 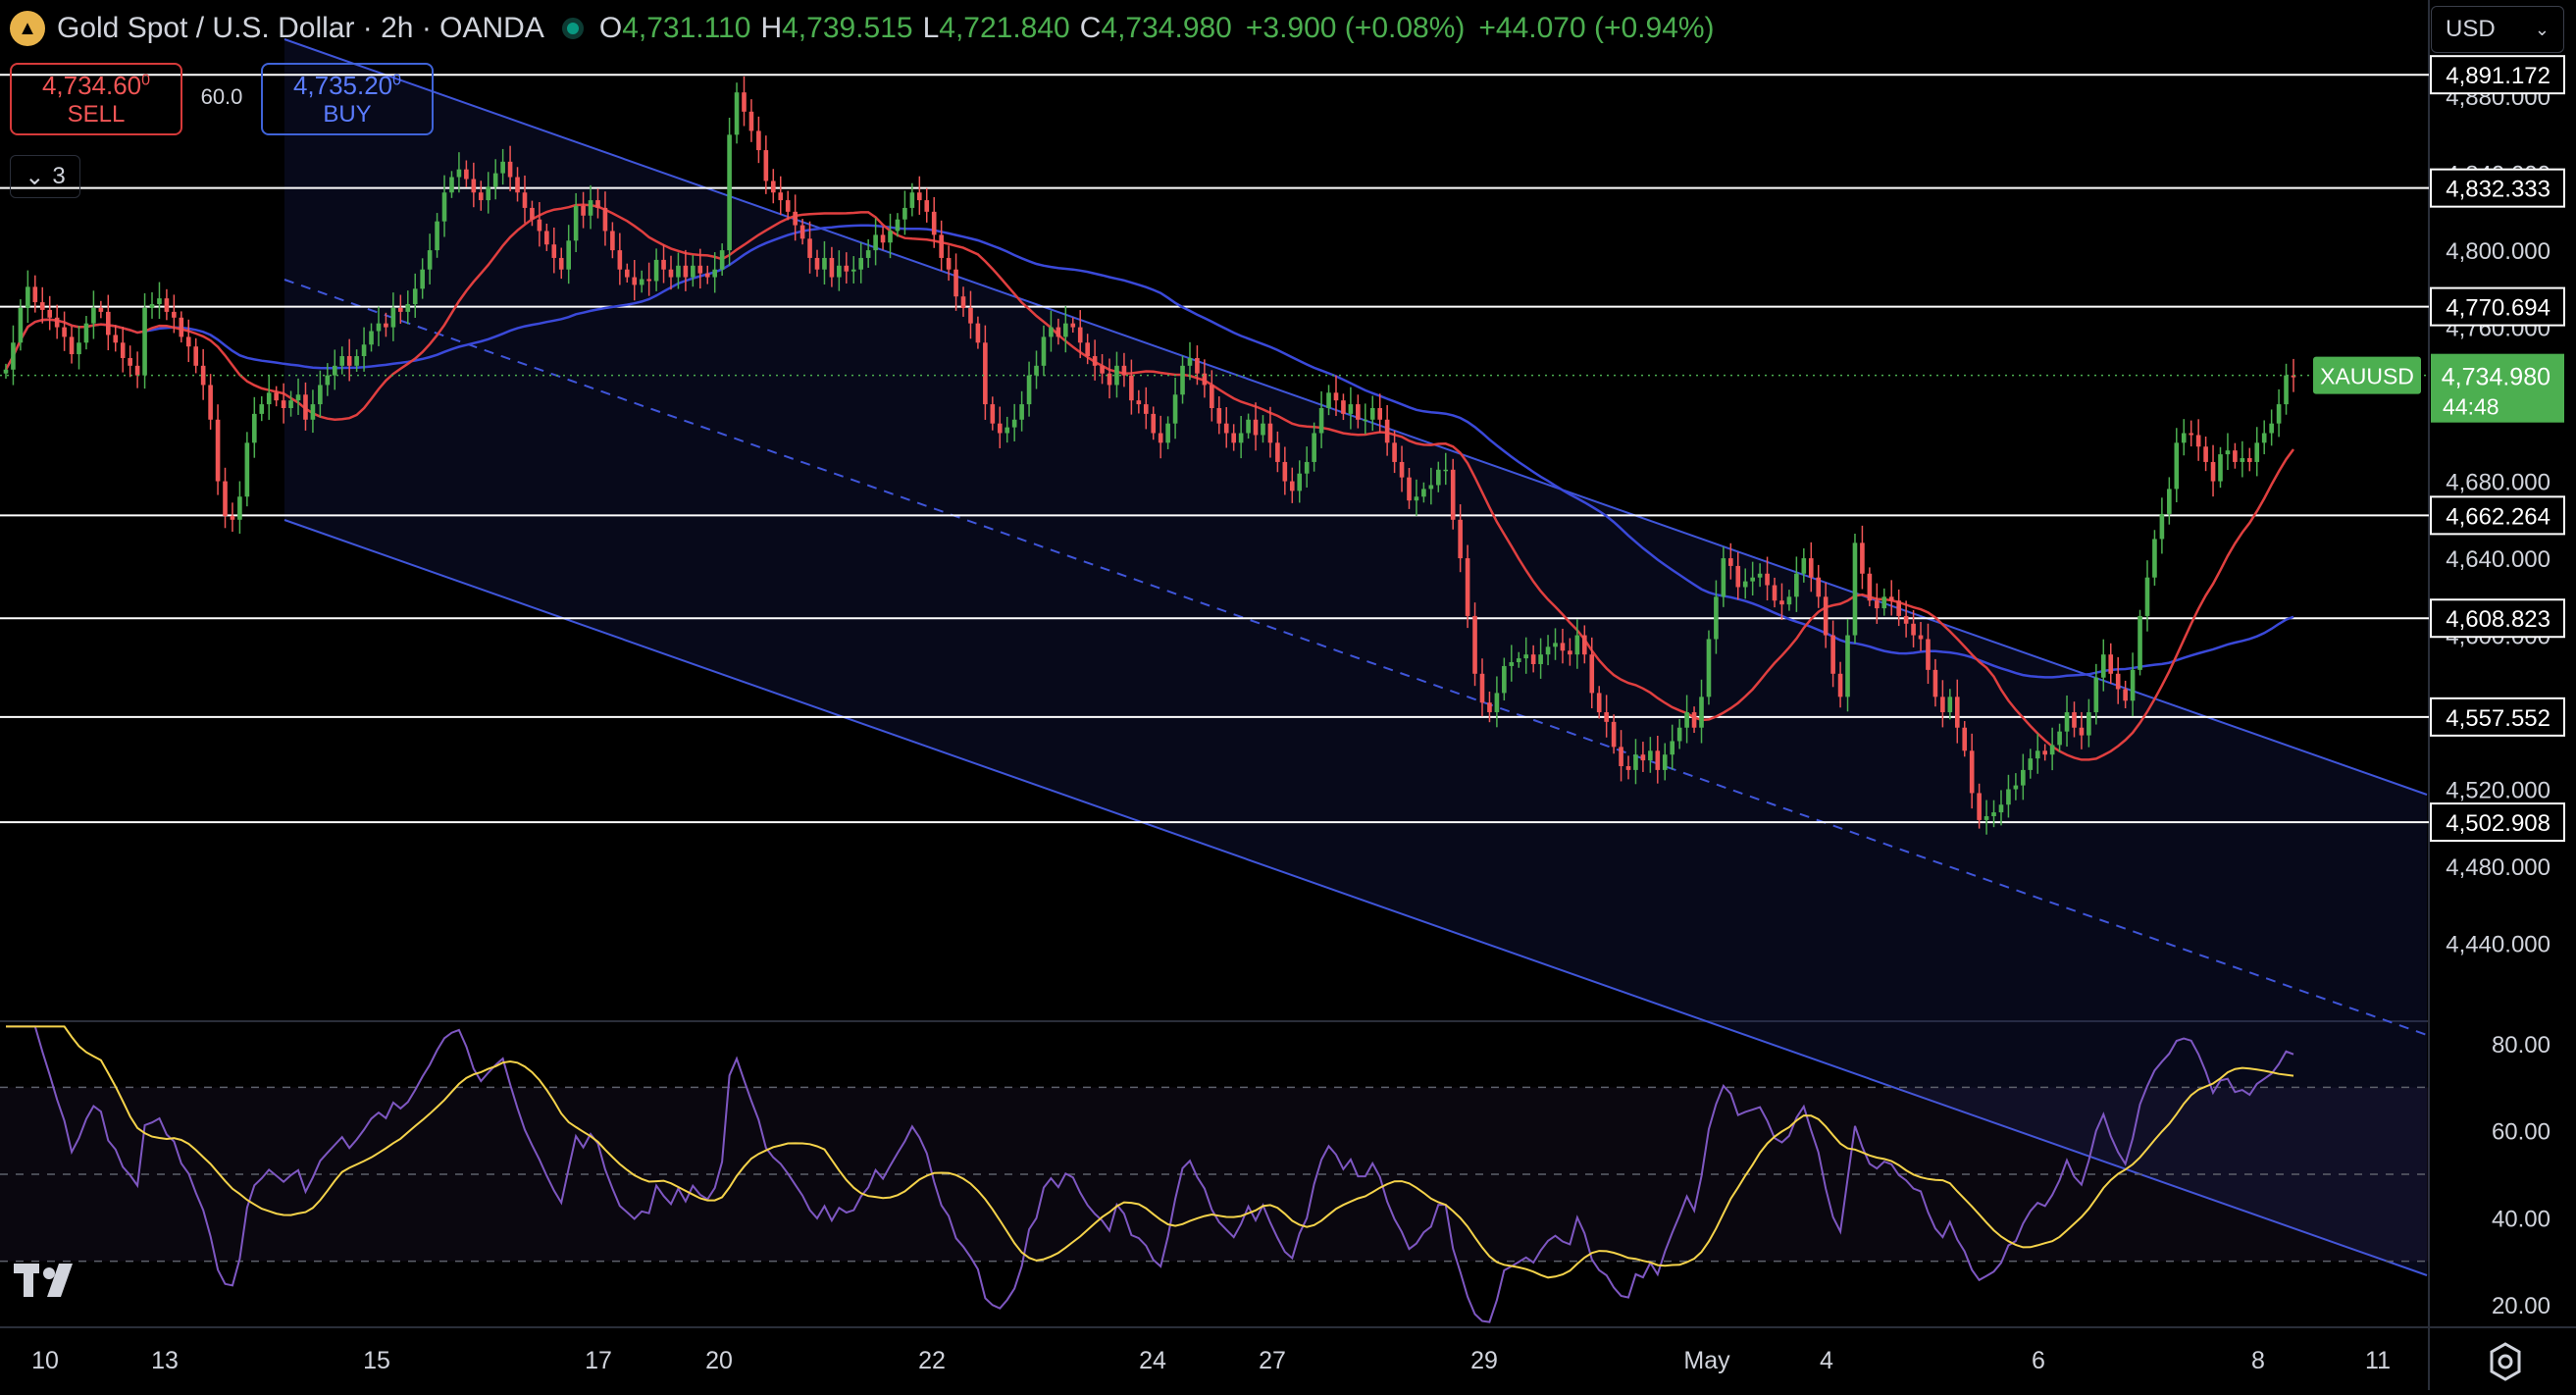 I want to click on level-price-label: 4,557.552, so click(x=2498, y=718).